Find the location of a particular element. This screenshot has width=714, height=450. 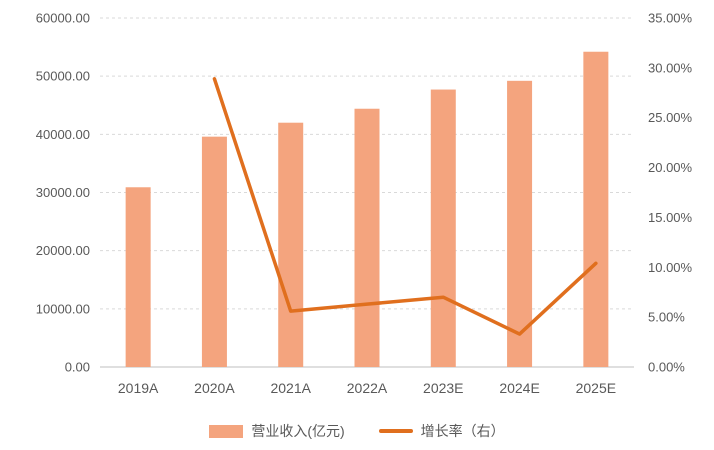

legend-item-revenue: 营业收入(亿元) is located at coordinates (277, 431).